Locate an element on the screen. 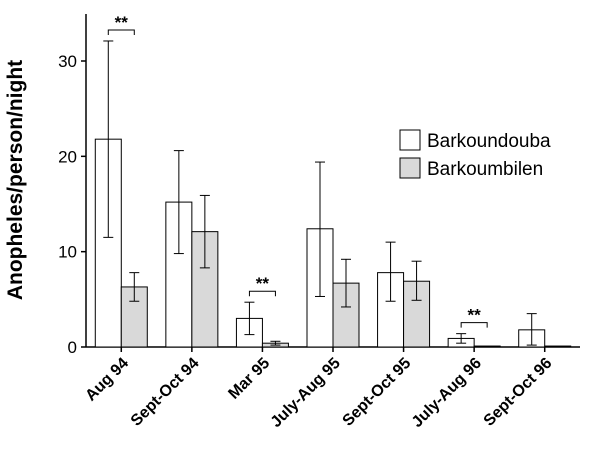 The height and width of the screenshot is (459, 605). x-tick-label: July-Aug 95 is located at coordinates (306, 393).